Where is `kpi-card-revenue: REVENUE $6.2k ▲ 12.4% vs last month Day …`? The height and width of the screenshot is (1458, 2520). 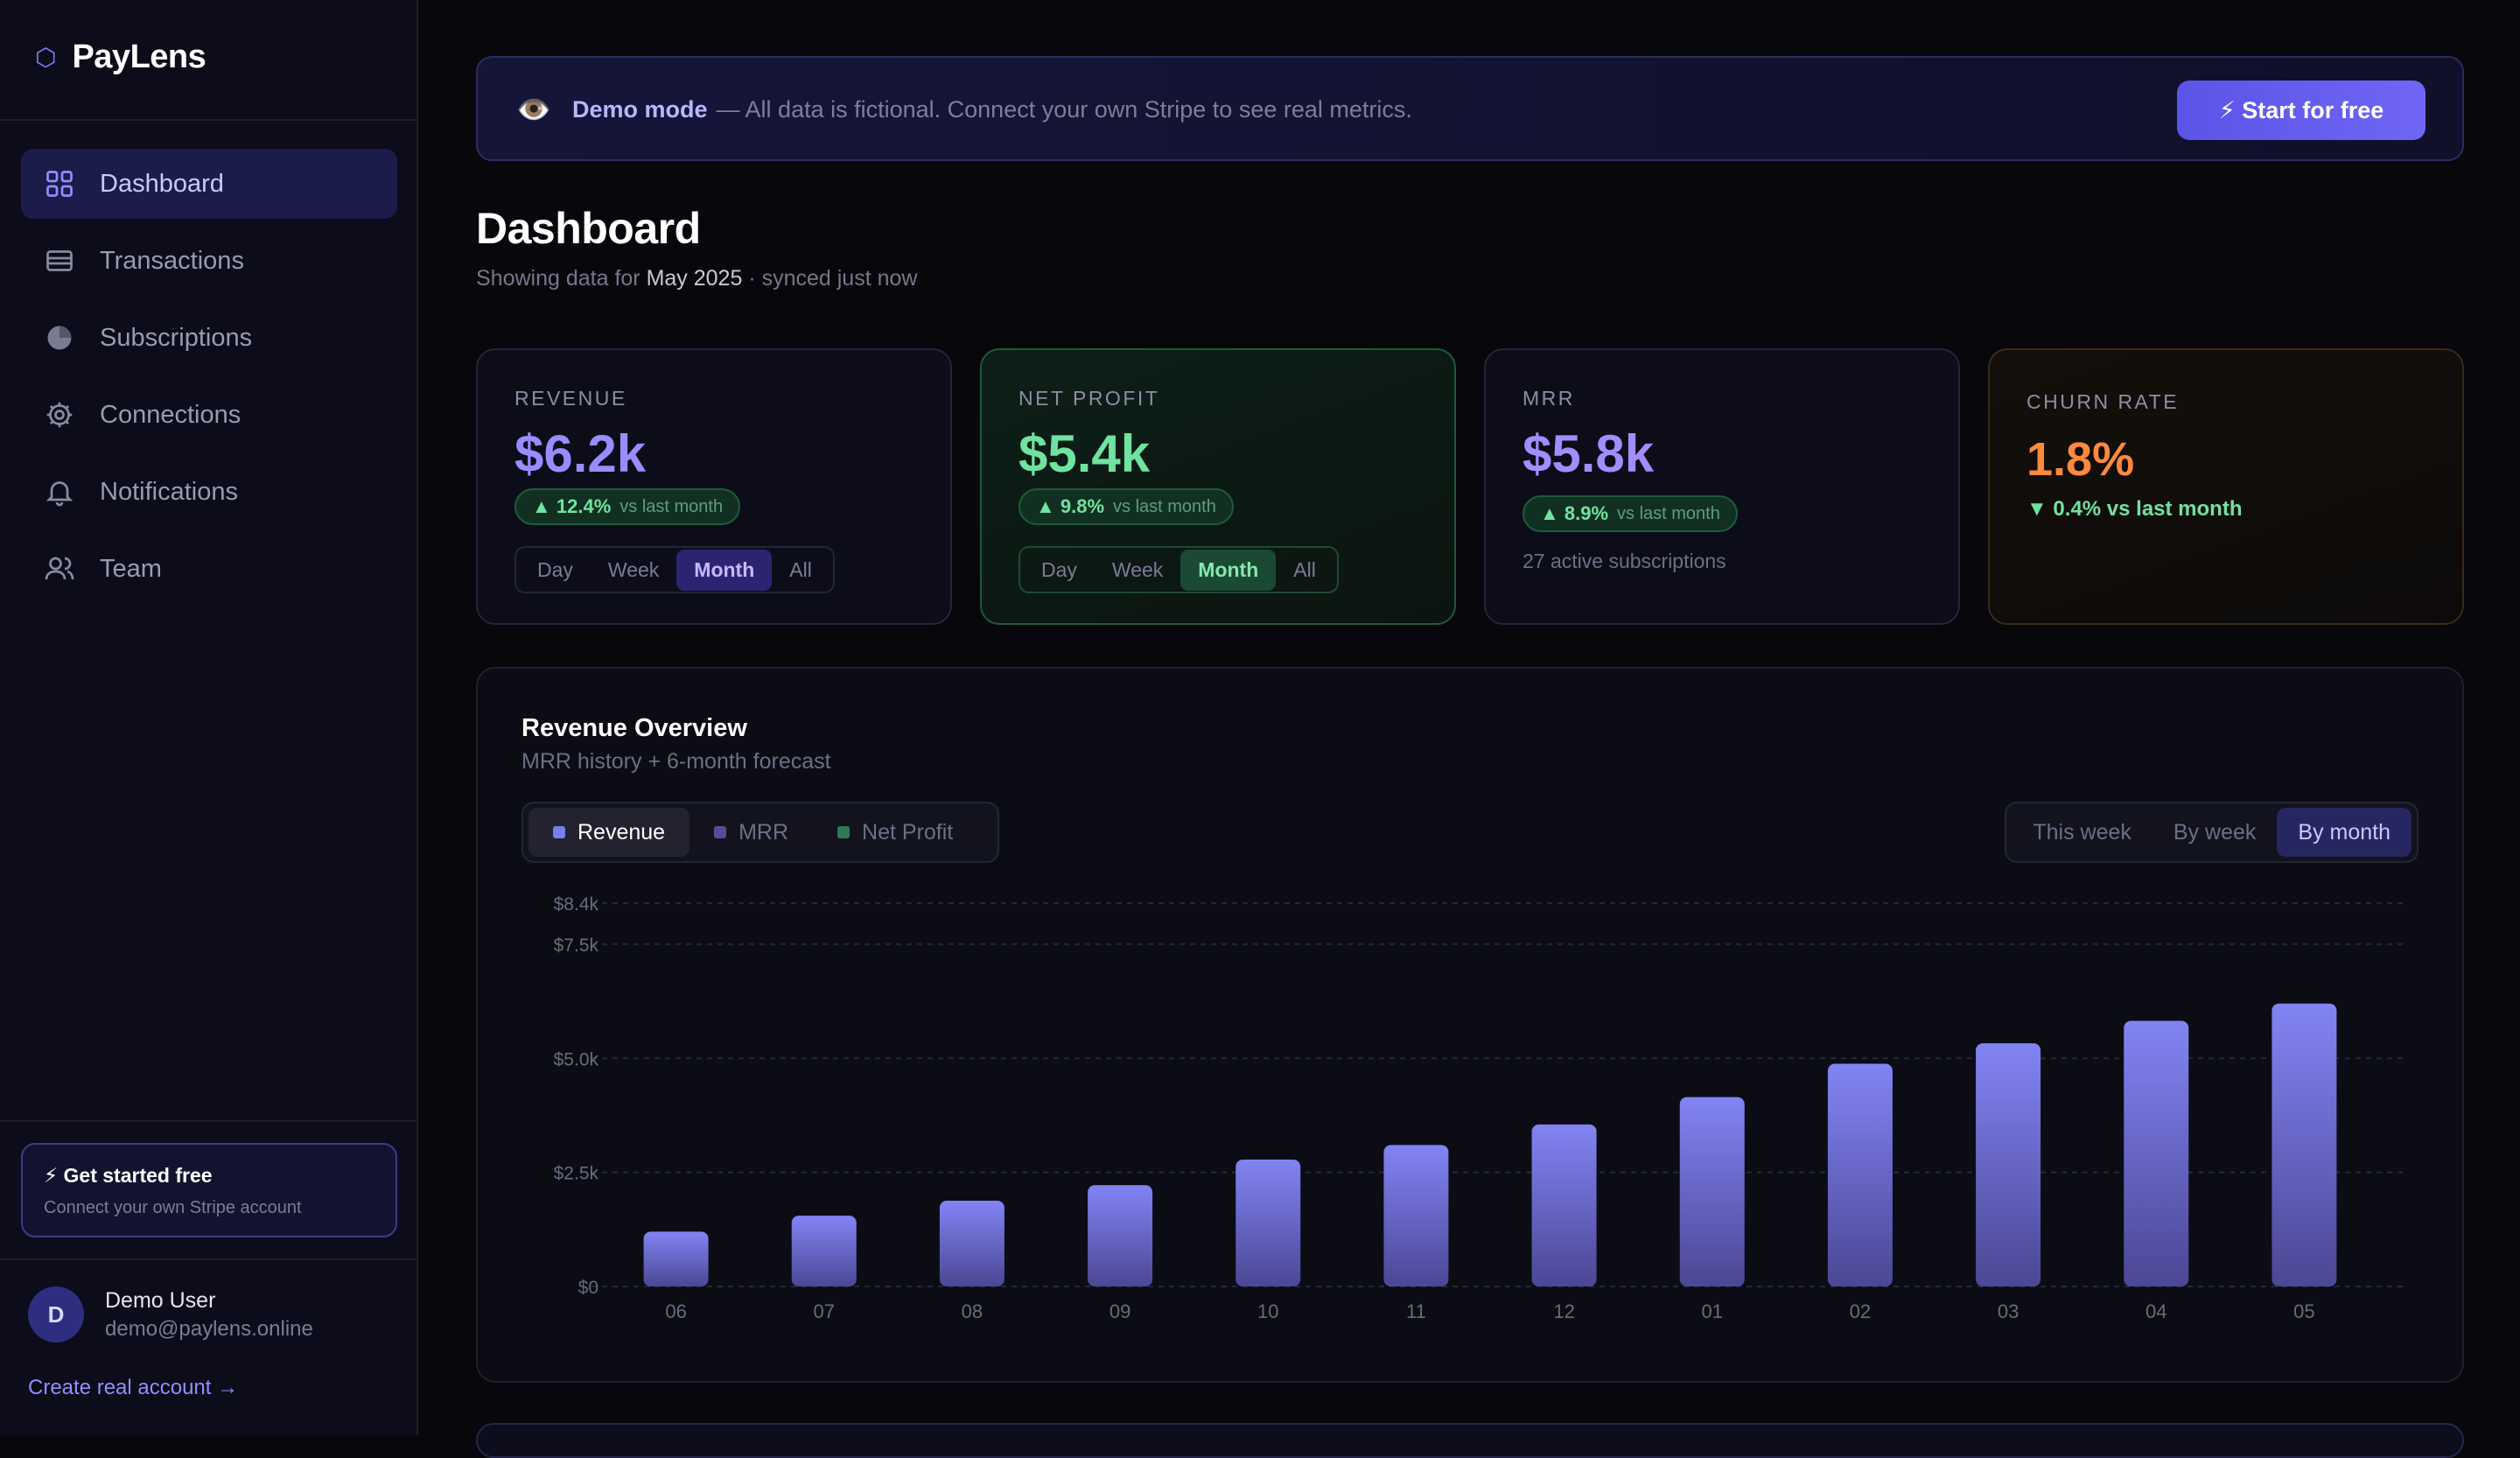 kpi-card-revenue: REVENUE $6.2k ▲ 12.4% vs last month Day … is located at coordinates (714, 486).